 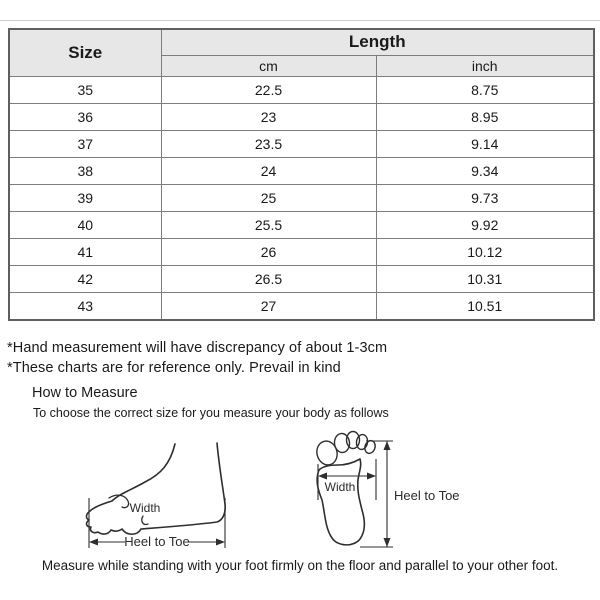 I want to click on table-row: 41 26 10.12, so click(x=301, y=251).